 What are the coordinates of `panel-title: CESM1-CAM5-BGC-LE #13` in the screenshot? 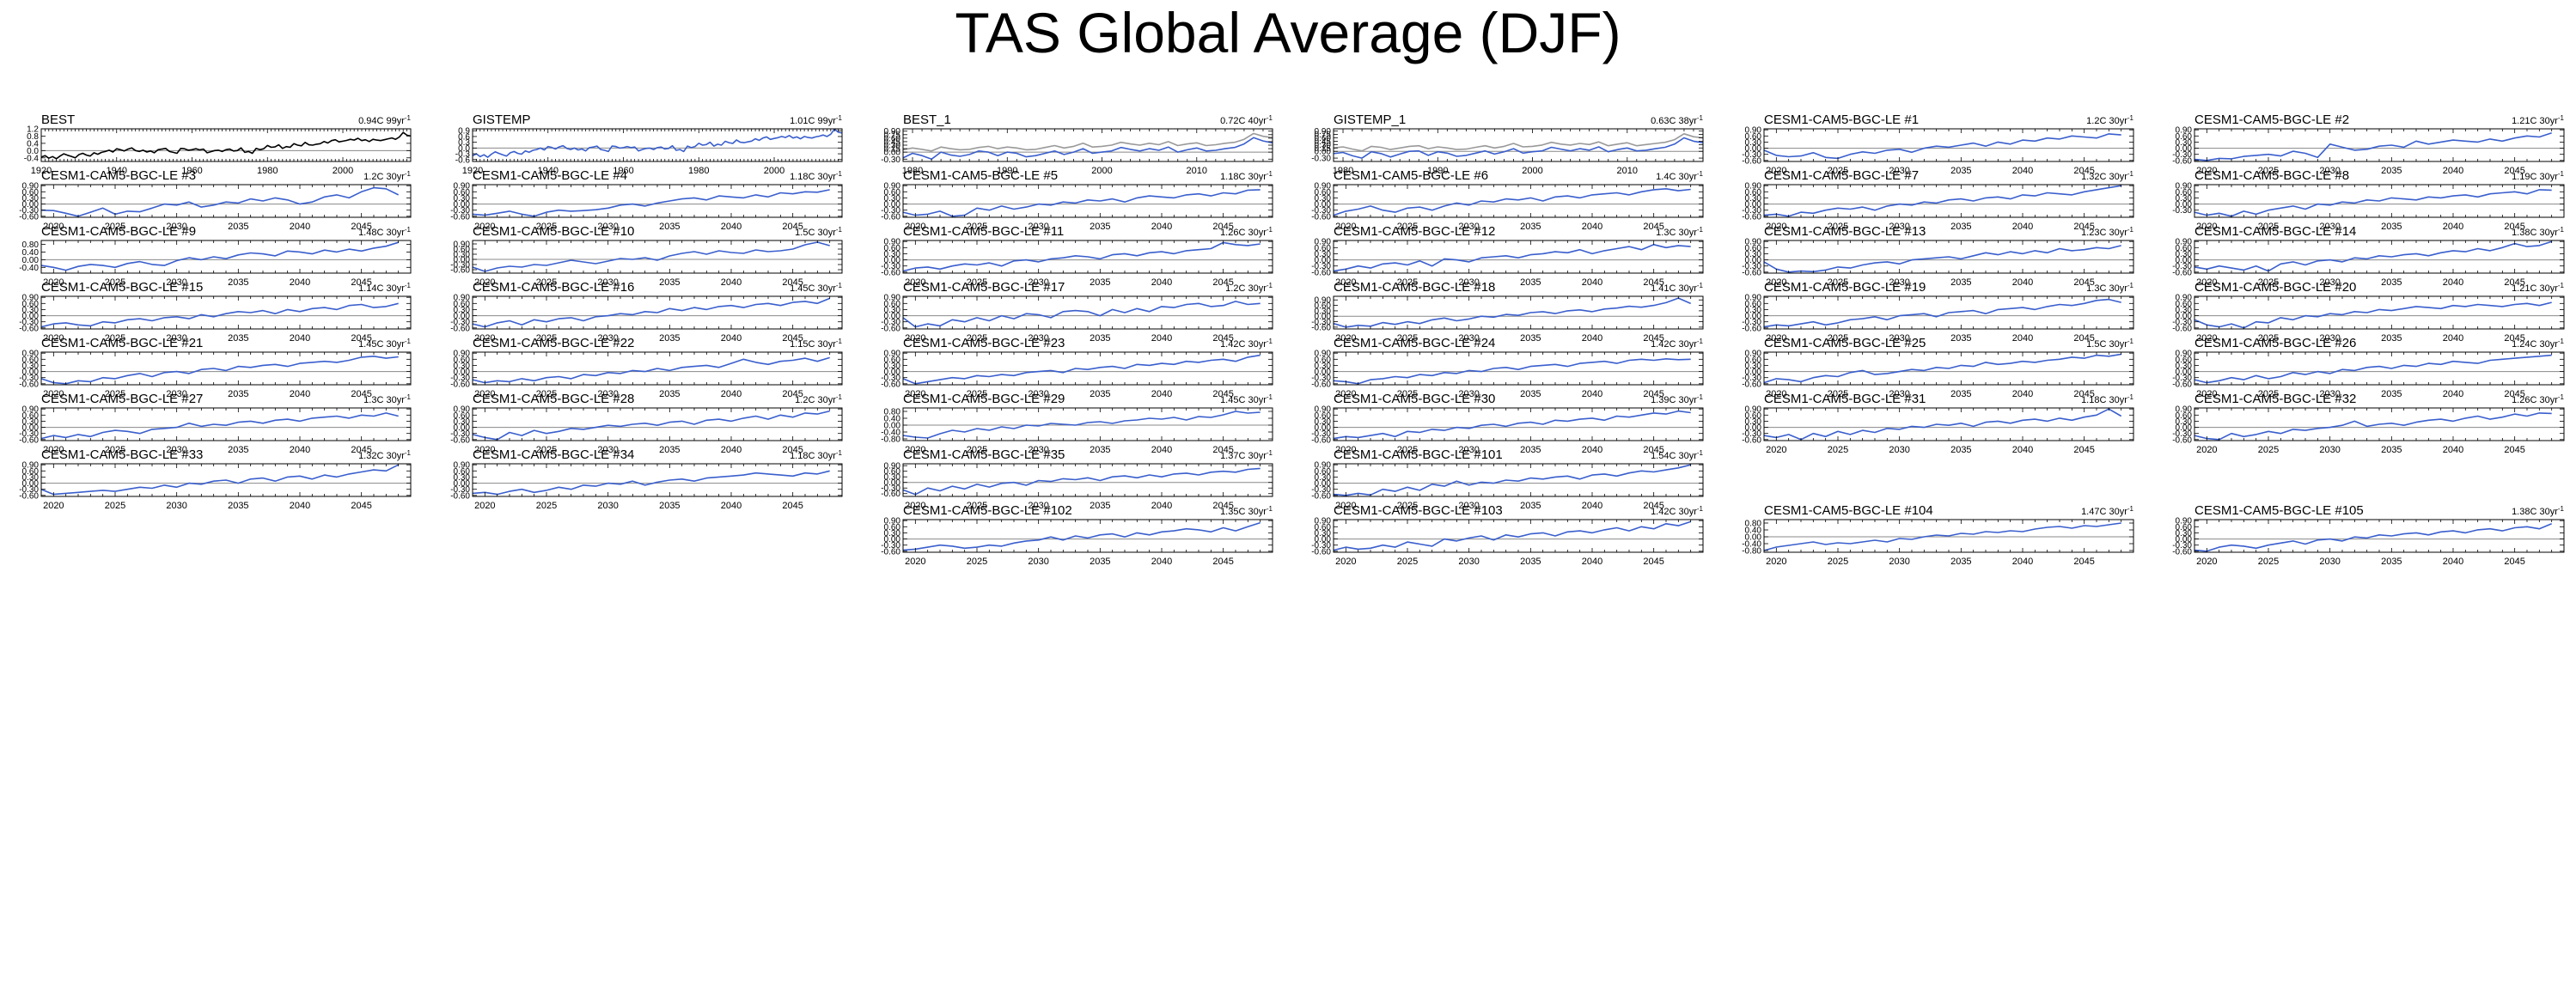 It's located at (1845, 231).